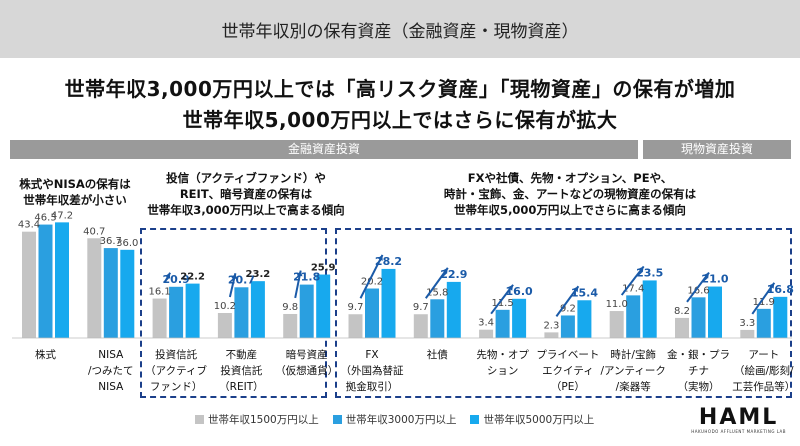 This screenshot has height=446, width=800. Describe the element at coordinates (75, 184) in the screenshot. I see `note-stocks-line: 株式やNISAの保有は` at that location.